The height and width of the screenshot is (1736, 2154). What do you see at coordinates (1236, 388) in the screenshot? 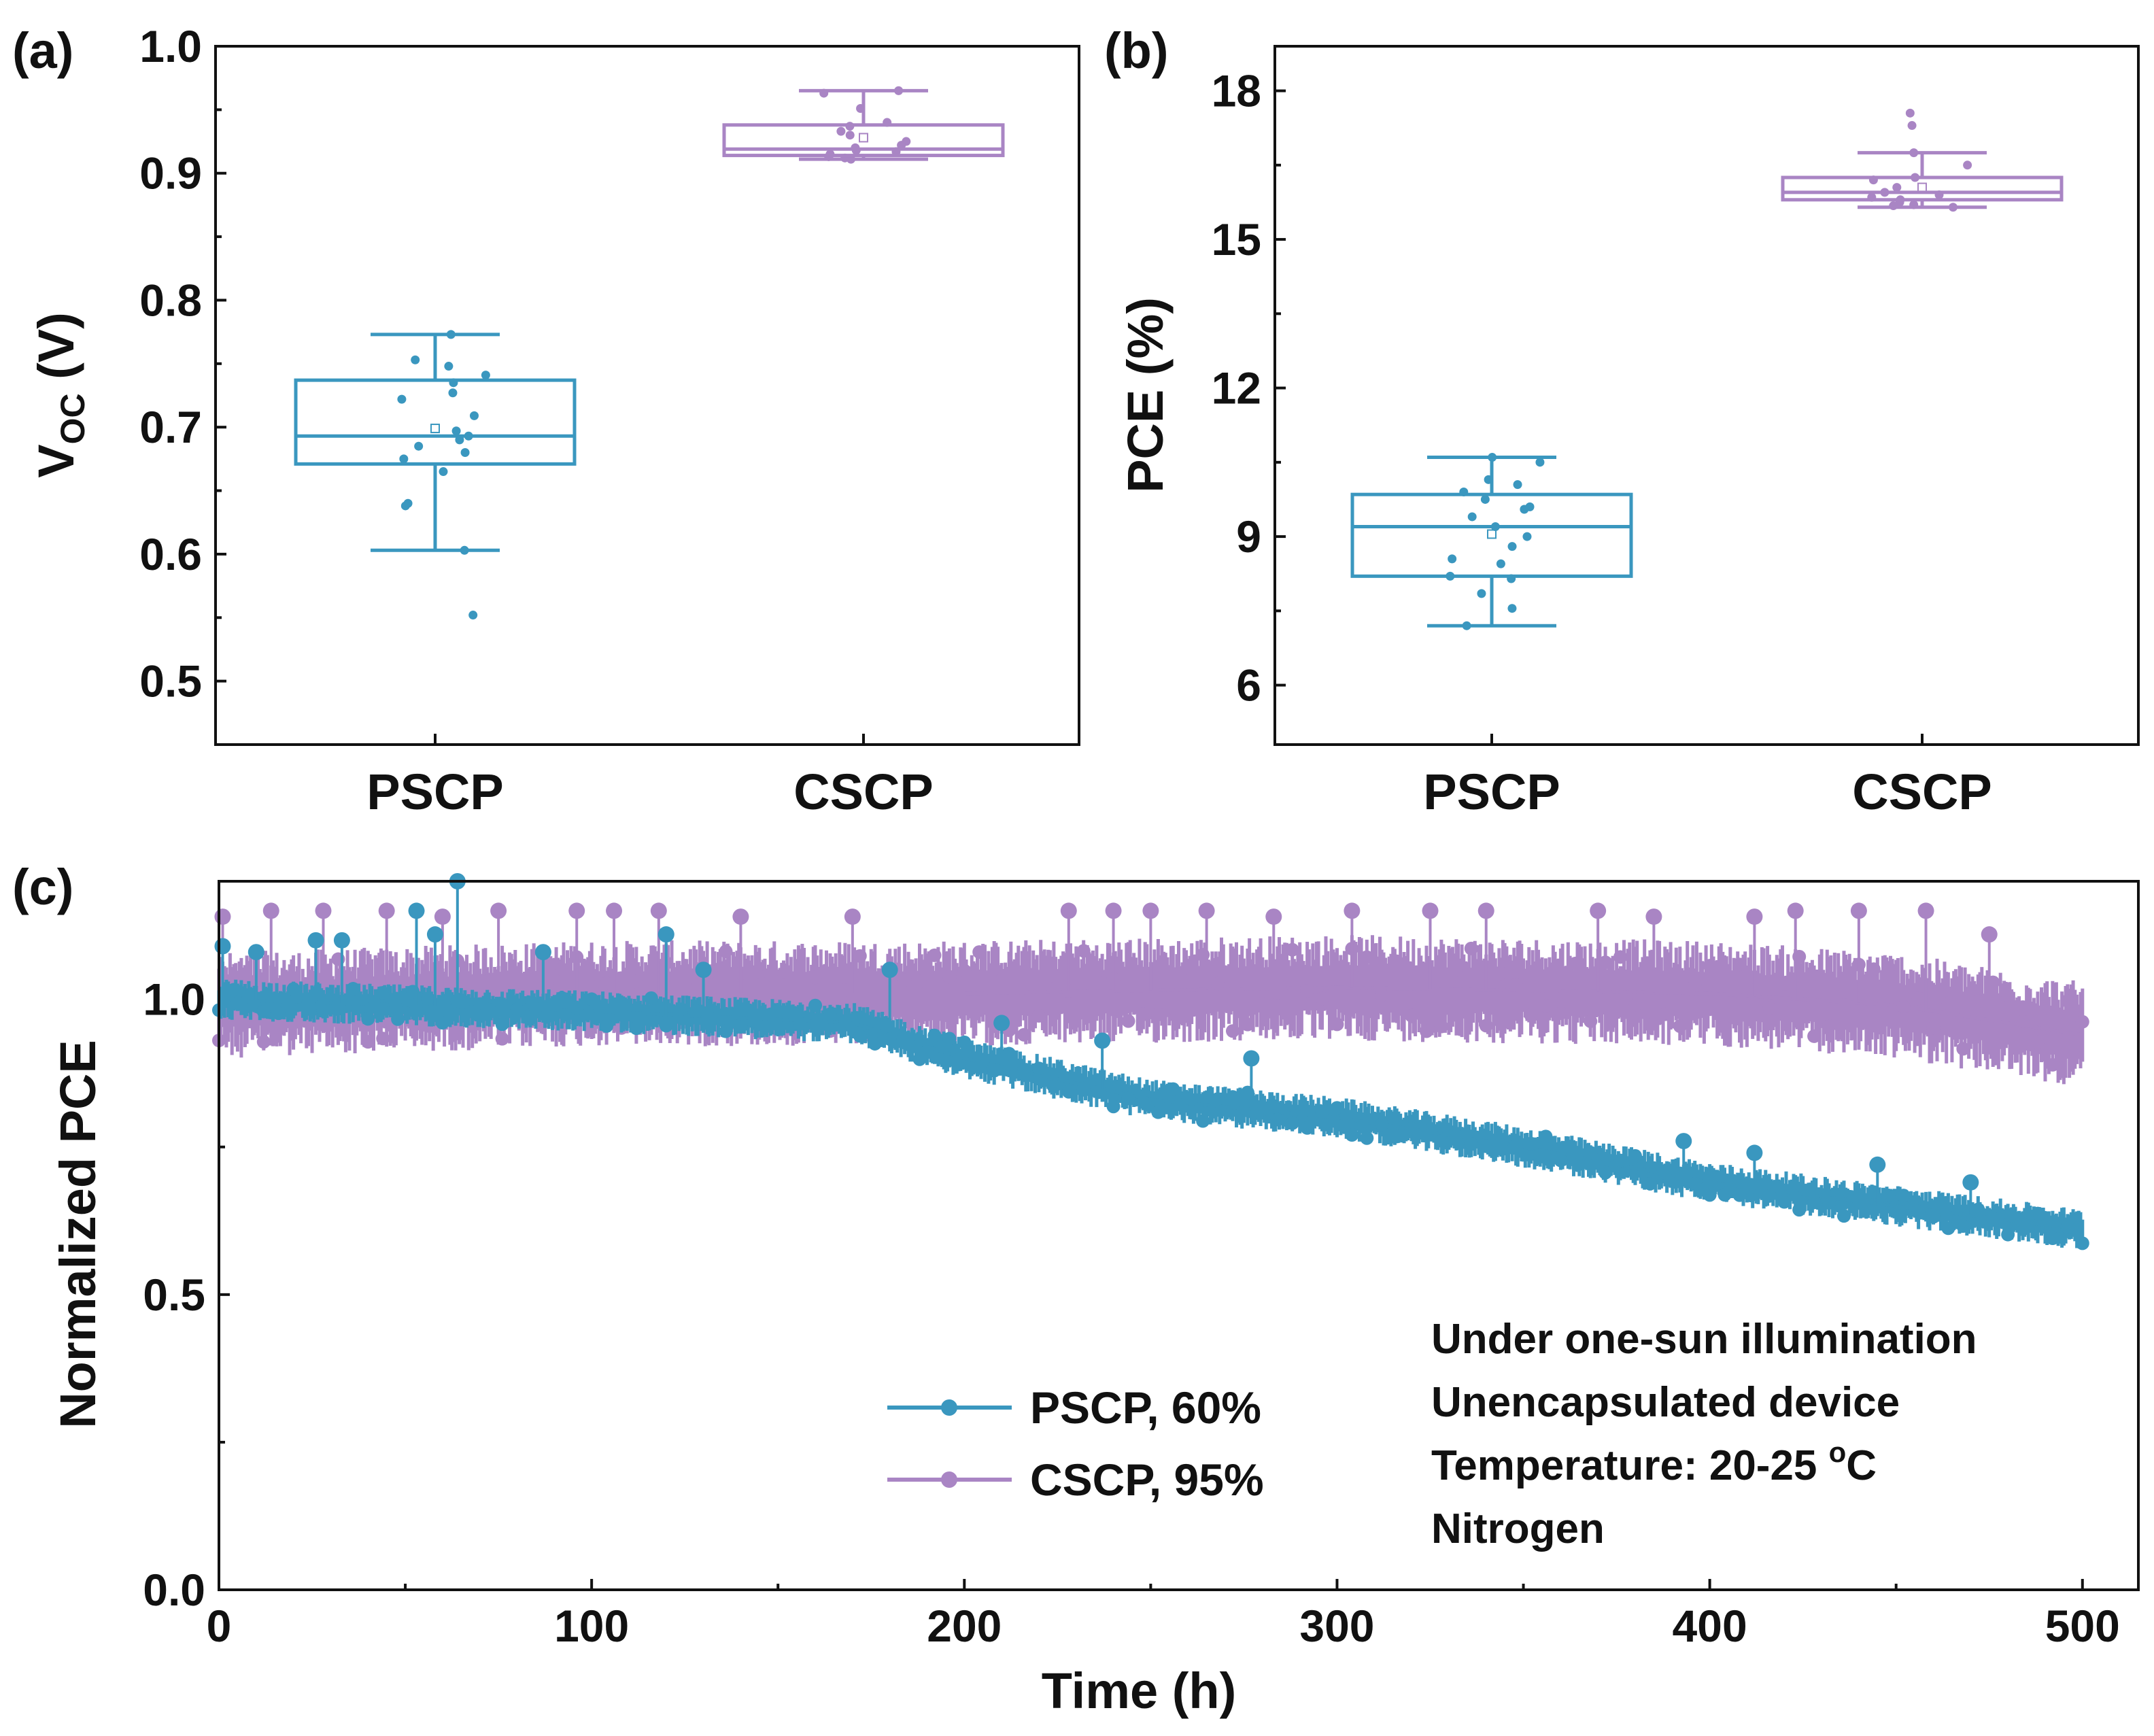
I see `y-tick-label: 12` at bounding box center [1236, 388].